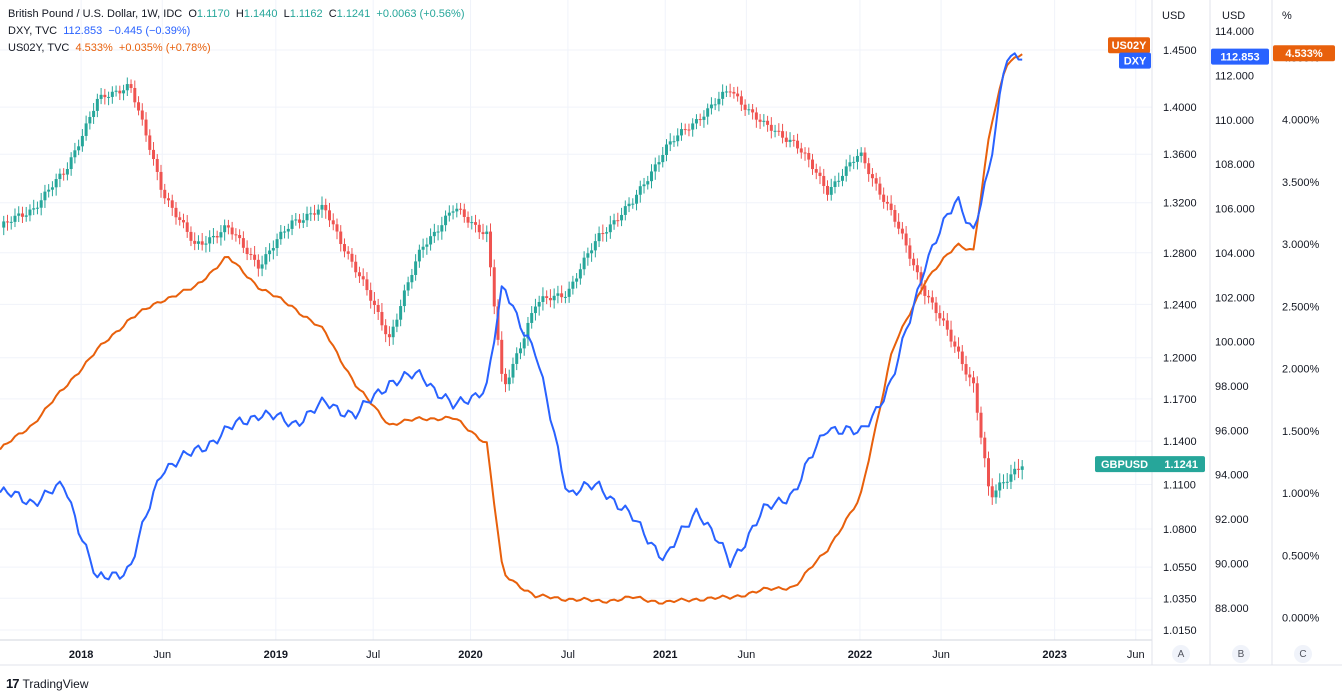 This screenshot has width=1342, height=699. I want to click on axis-b-tick: 106.000, so click(1235, 210).